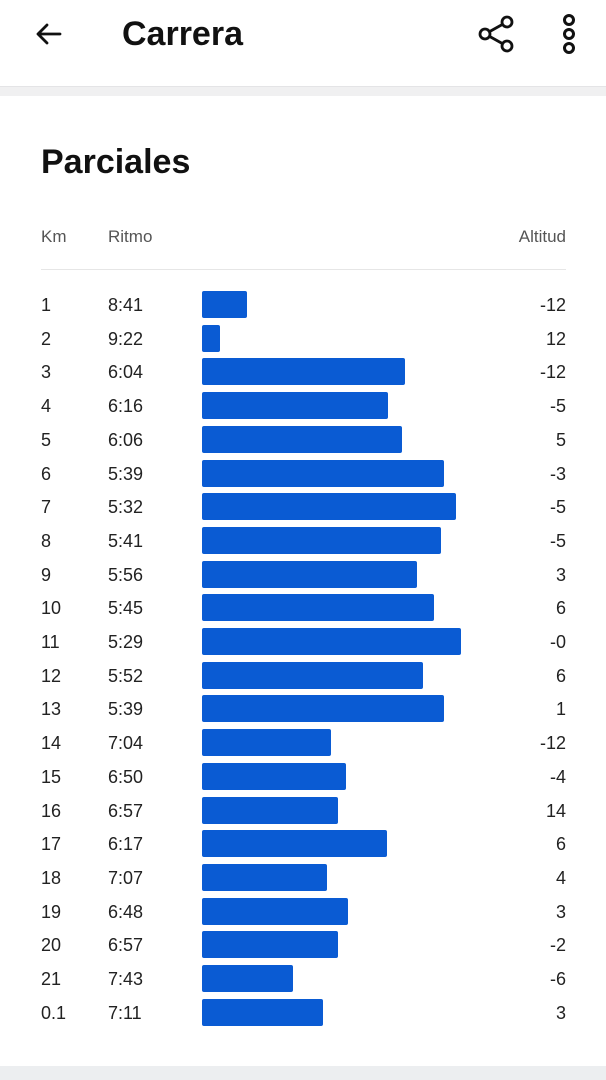 The height and width of the screenshot is (1080, 606). I want to click on split-km: 7, so click(46, 507).